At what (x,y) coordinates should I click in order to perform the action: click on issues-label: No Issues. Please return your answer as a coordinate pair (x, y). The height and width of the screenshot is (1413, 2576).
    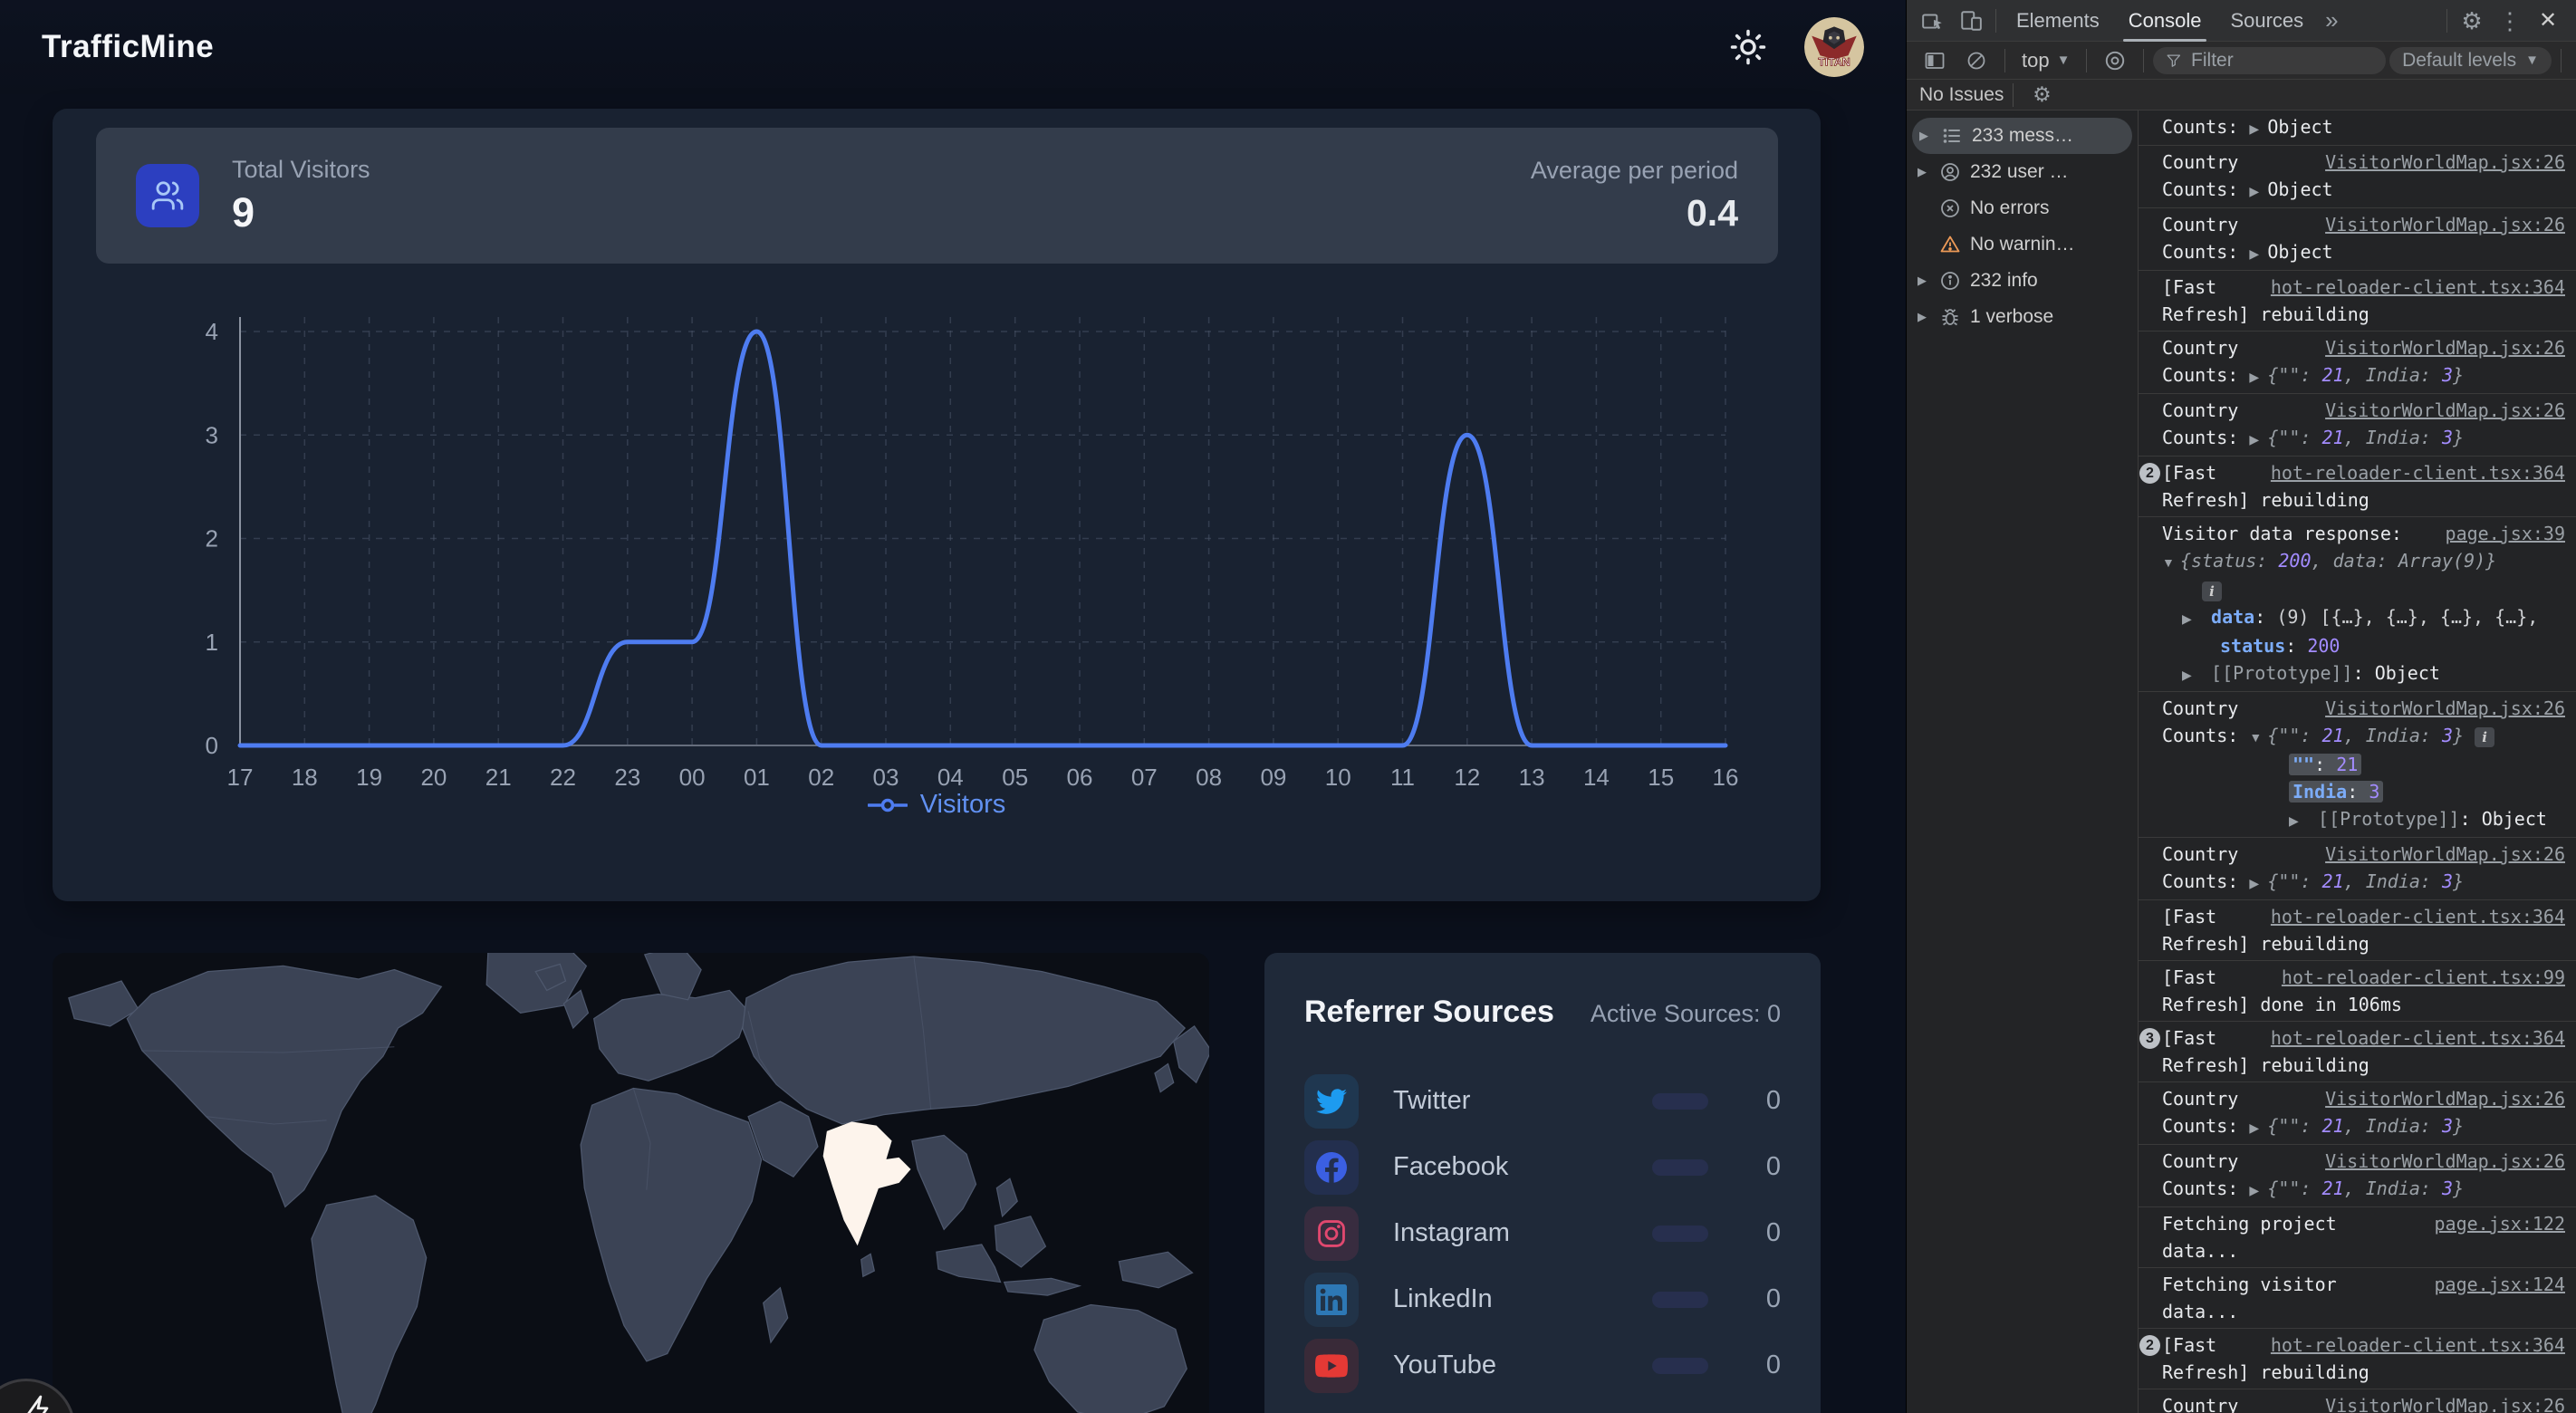
    Looking at the image, I should click on (1961, 94).